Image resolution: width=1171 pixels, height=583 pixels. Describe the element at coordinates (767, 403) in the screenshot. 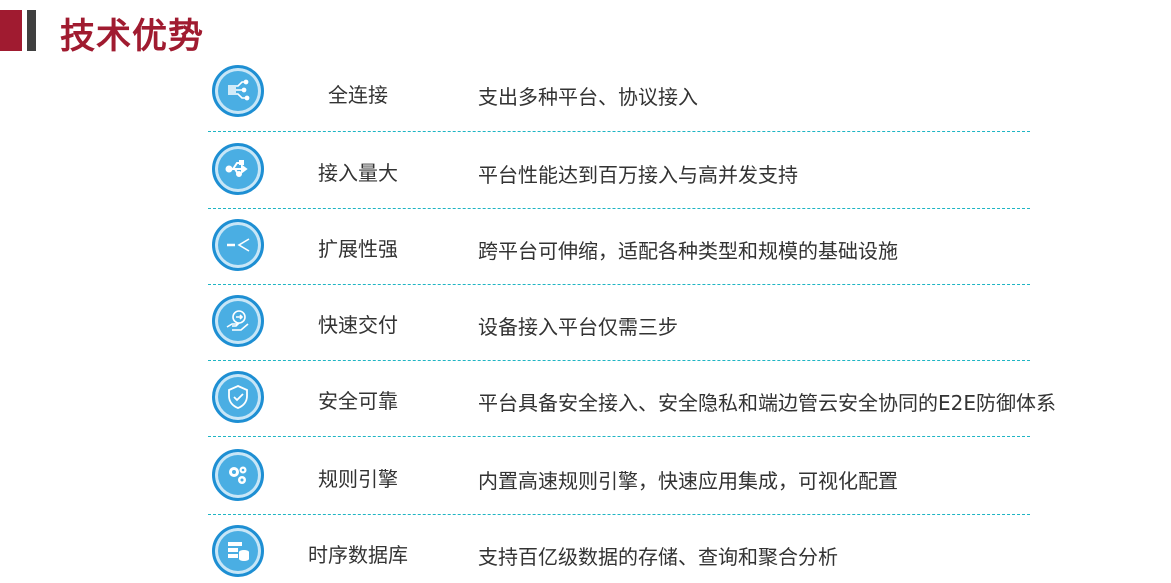

I see `feature-description: 平台具备安全接入、安全隐私和端边管云安全协同的E2E防御体系` at that location.